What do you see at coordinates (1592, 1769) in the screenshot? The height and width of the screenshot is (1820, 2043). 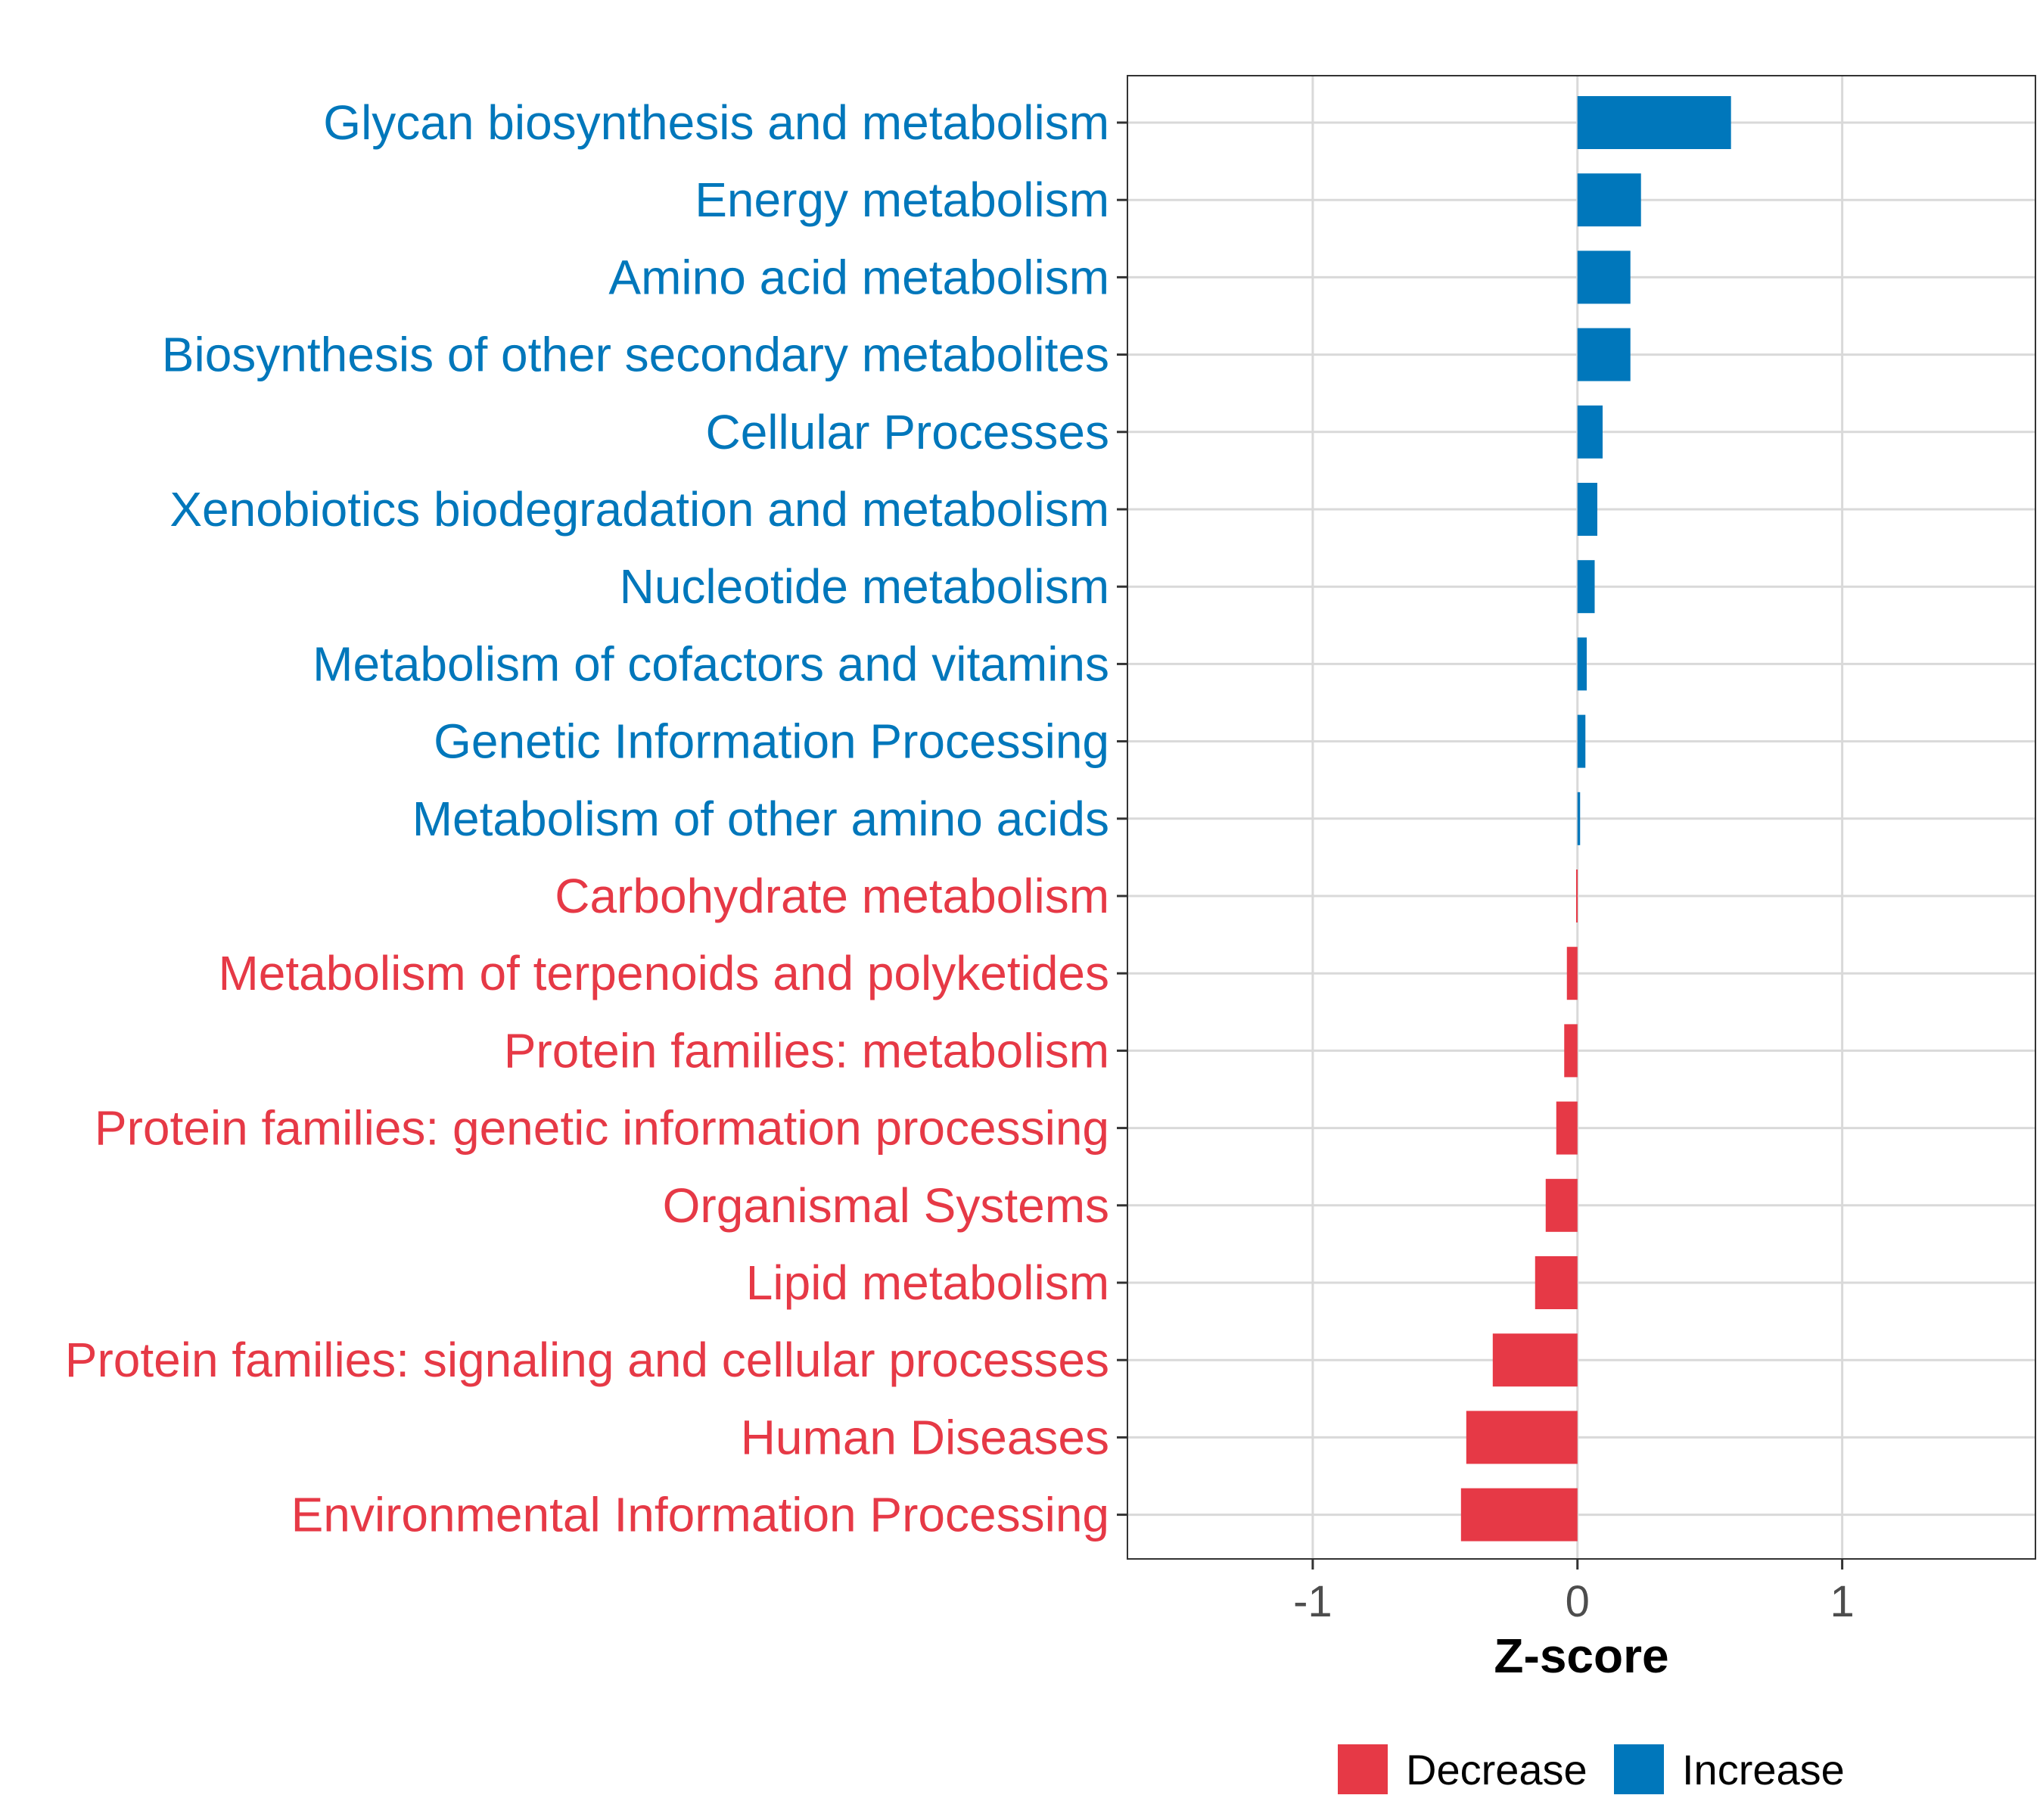 I see `legend: Decrease Increase` at bounding box center [1592, 1769].